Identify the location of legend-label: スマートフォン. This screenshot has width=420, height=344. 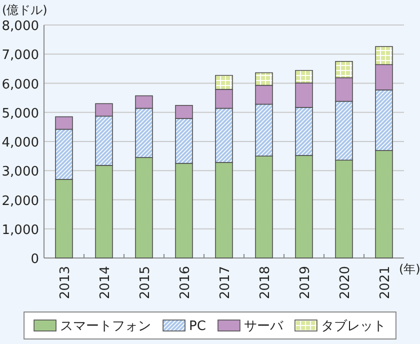
(106, 326).